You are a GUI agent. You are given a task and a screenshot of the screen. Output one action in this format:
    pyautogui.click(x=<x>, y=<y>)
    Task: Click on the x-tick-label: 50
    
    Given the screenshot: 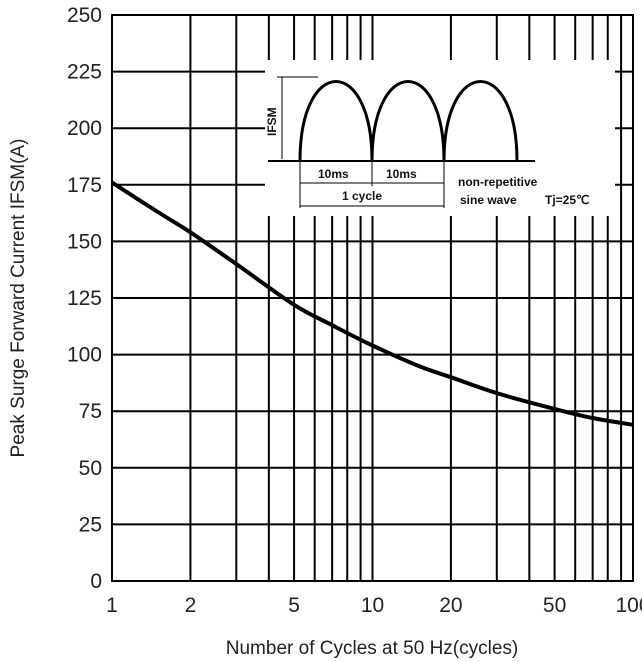 What is the action you would take?
    pyautogui.click(x=554, y=605)
    